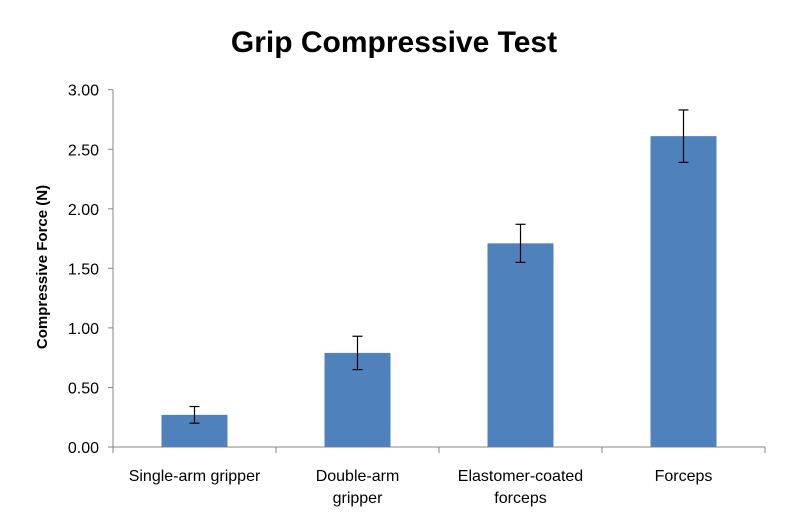 Image resolution: width=786 pixels, height=525 pixels. What do you see at coordinates (520, 498) in the screenshot?
I see `x-category-label: forceps` at bounding box center [520, 498].